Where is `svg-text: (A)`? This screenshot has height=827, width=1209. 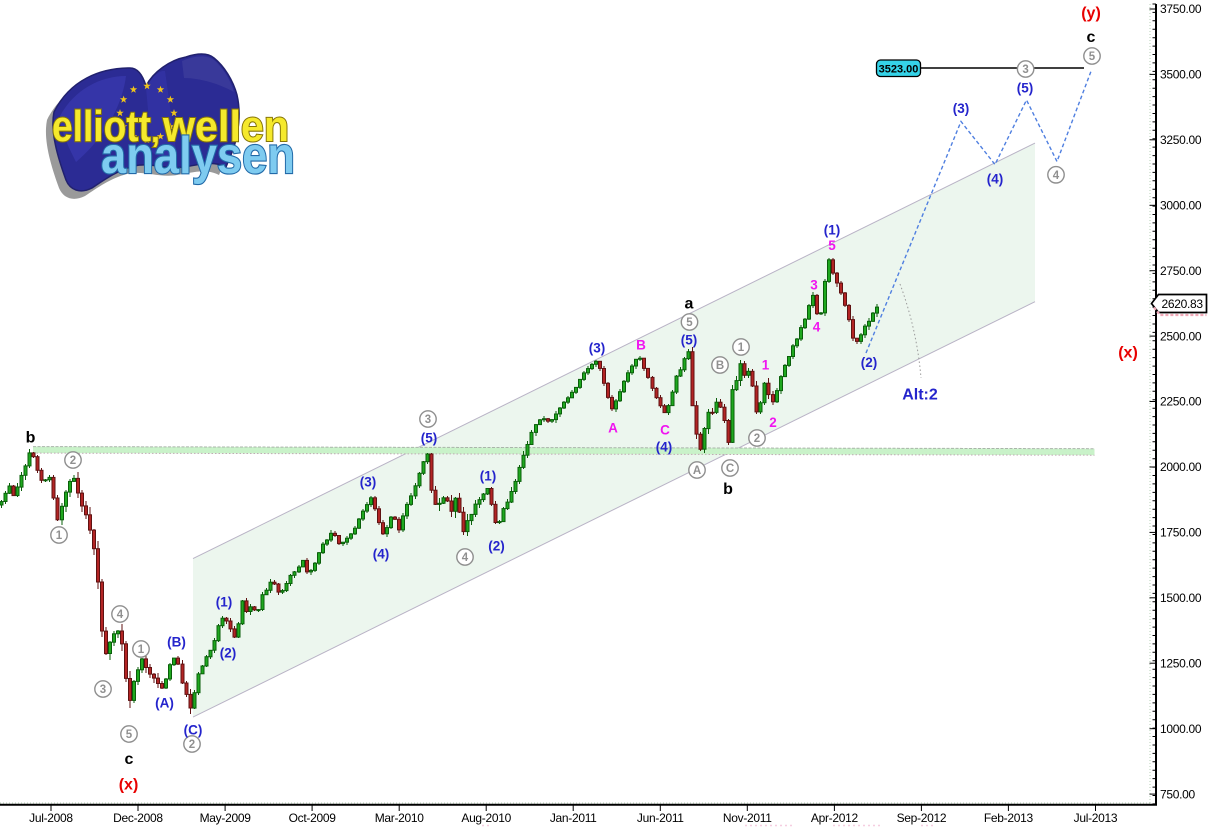 svg-text: (A) is located at coordinates (164, 703).